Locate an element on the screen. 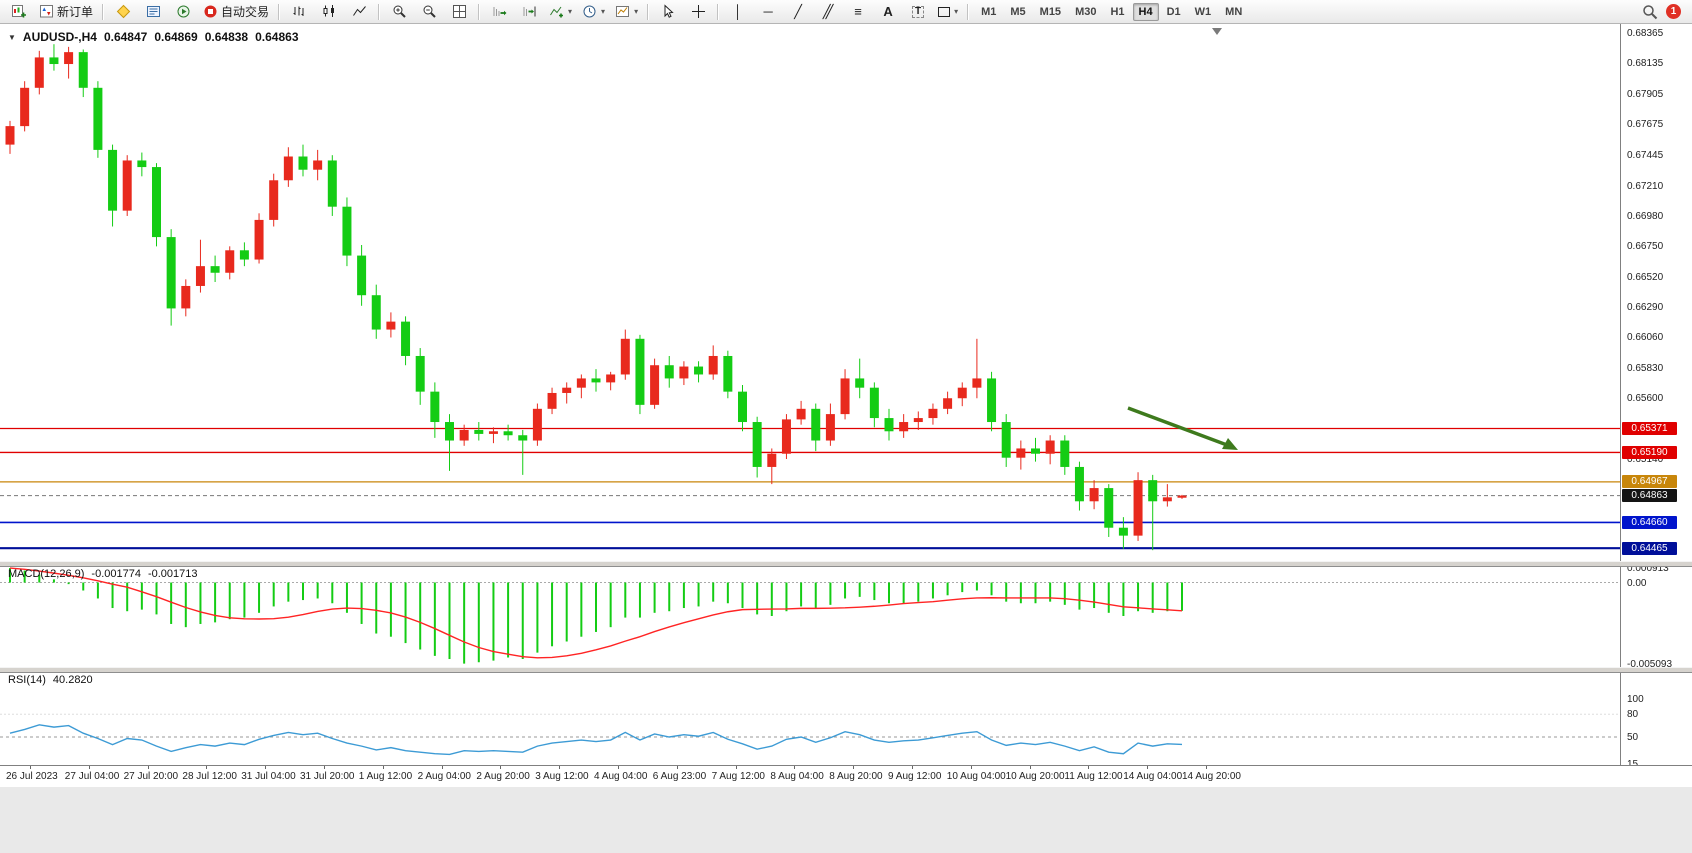  time-axis-label: 1 Aug 12:00 is located at coordinates (385, 776).